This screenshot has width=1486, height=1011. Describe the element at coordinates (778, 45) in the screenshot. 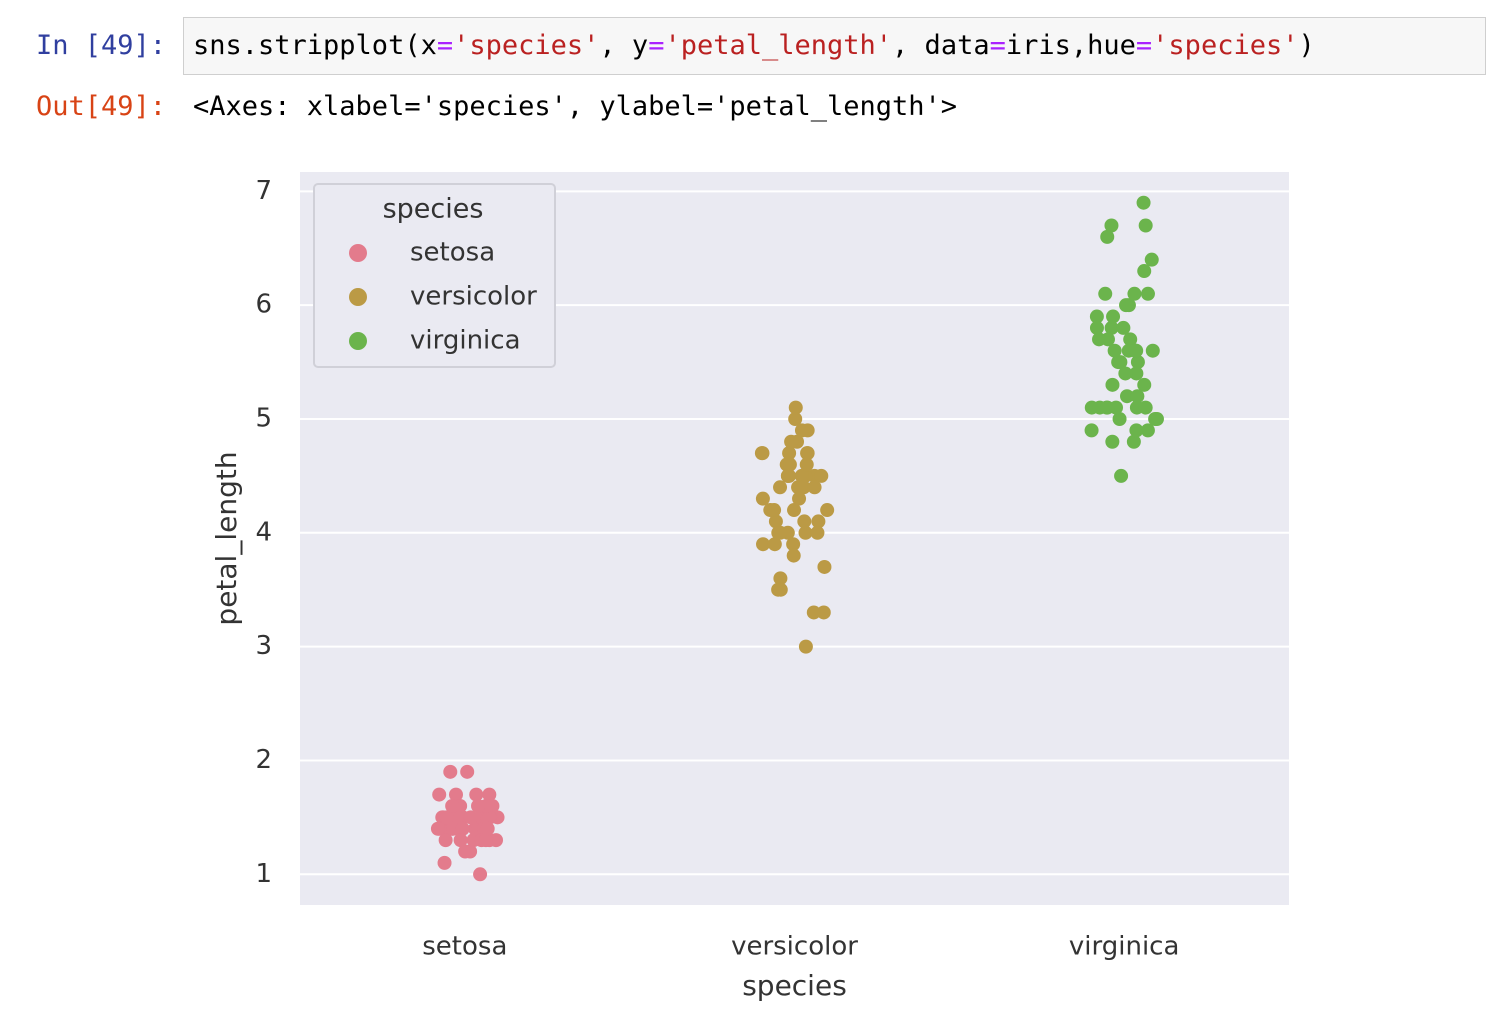

I see `code-token: 'petal_length'` at that location.